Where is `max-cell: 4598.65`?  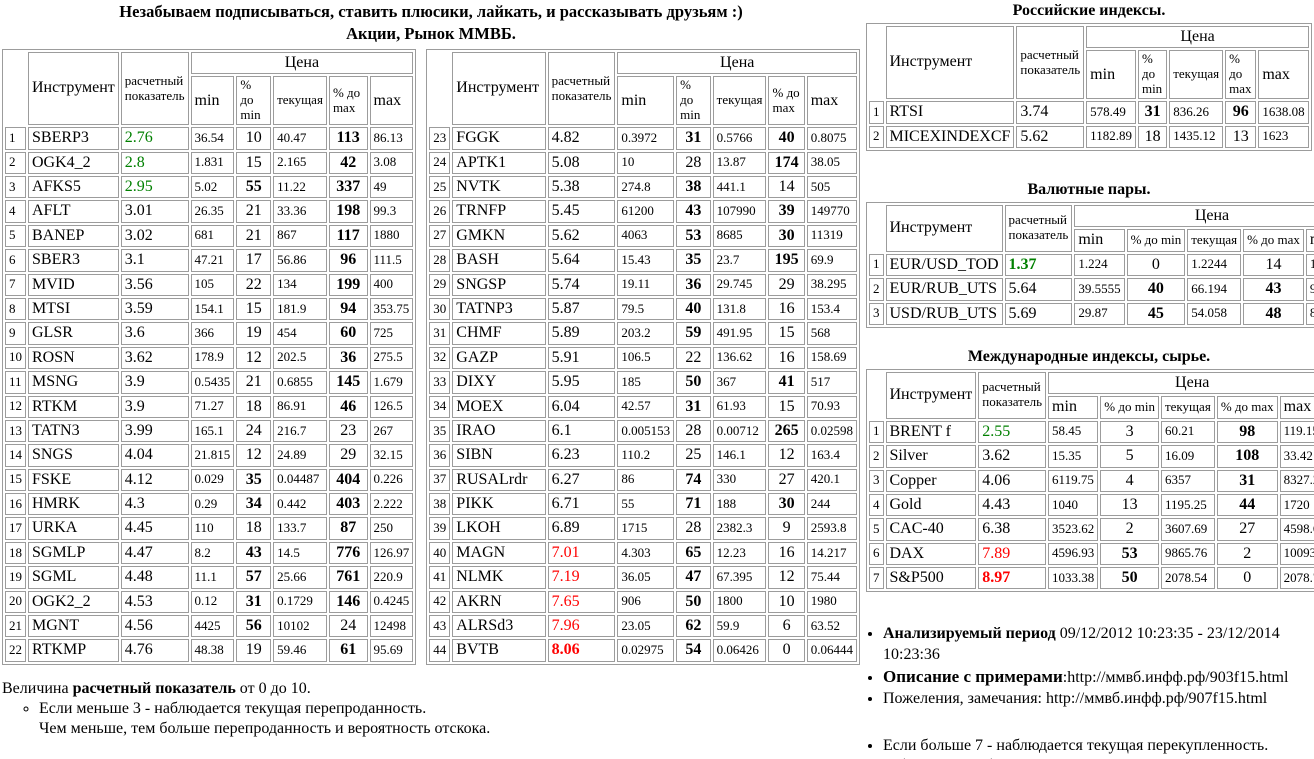 max-cell: 4598.65 is located at coordinates (1296, 529).